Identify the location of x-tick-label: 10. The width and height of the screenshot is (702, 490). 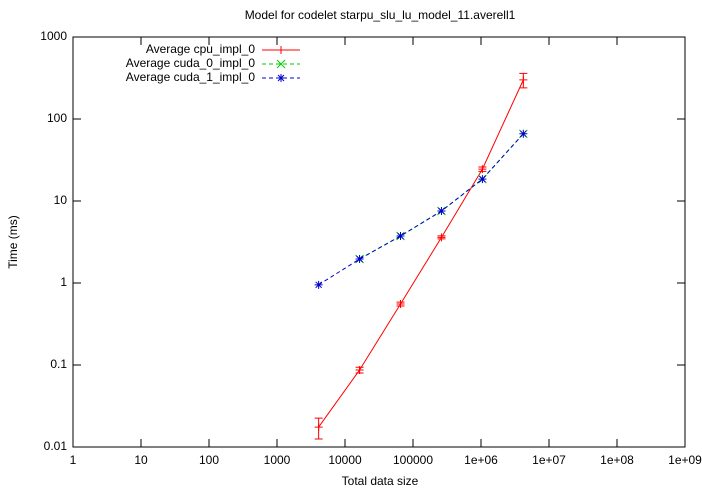
(141, 460).